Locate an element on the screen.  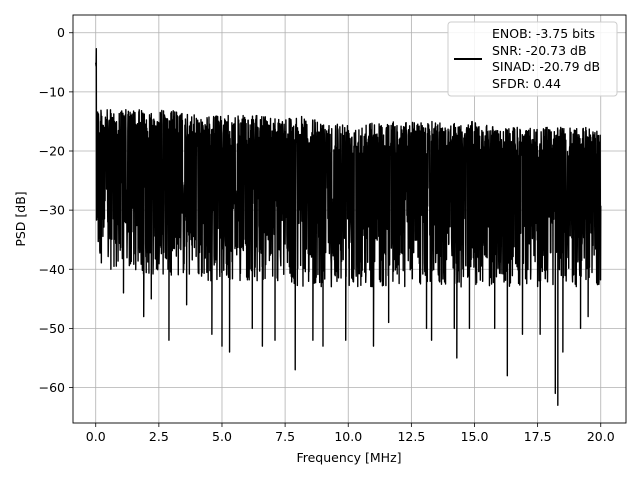
y-tick-label: −10 is located at coordinates (52, 91).